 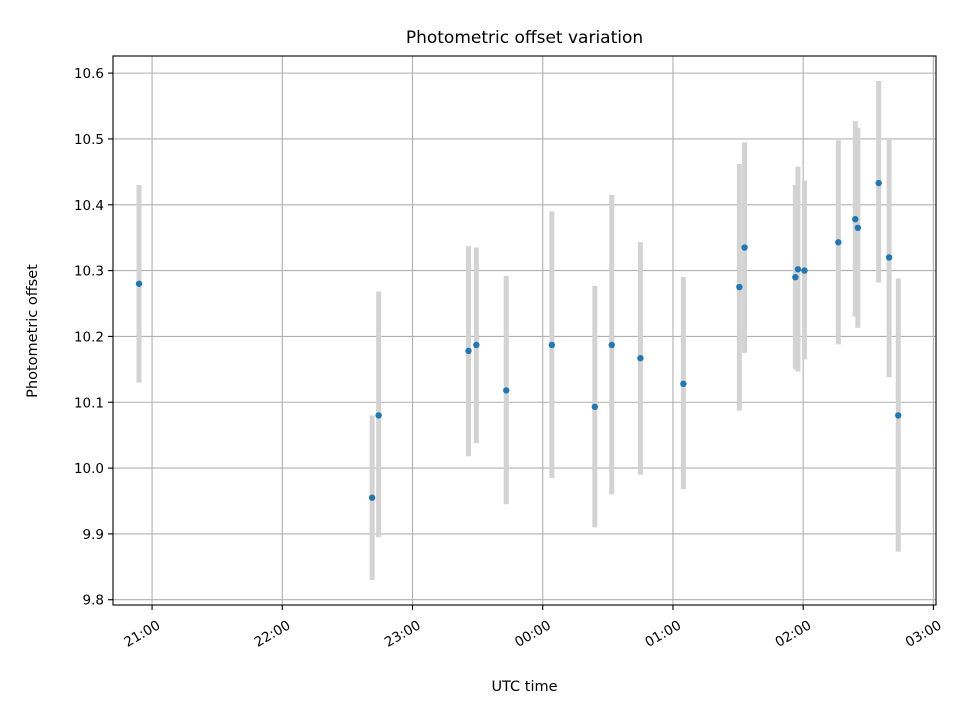 I want to click on chart-title: Photometric offset variation, so click(x=524, y=38).